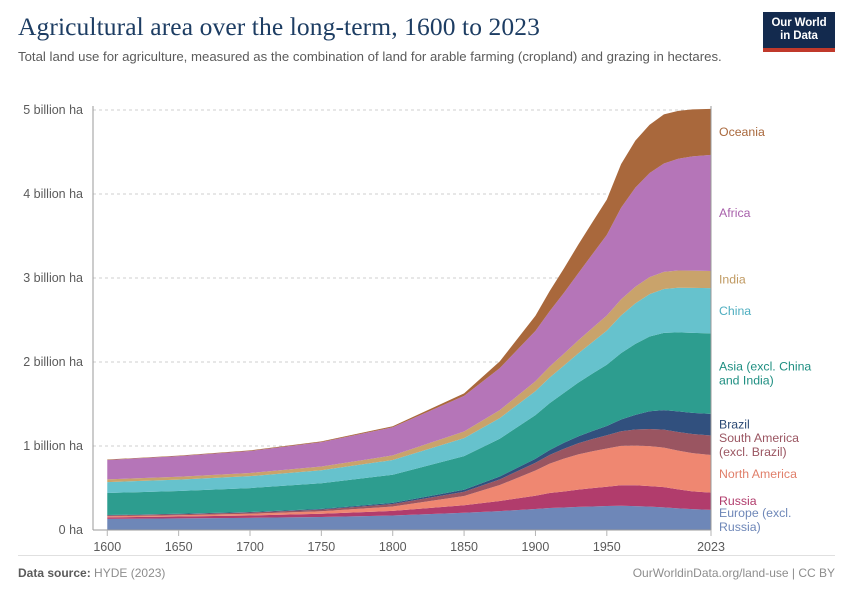  What do you see at coordinates (321, 547) in the screenshot?
I see `x-axis-tick-label: 1750` at bounding box center [321, 547].